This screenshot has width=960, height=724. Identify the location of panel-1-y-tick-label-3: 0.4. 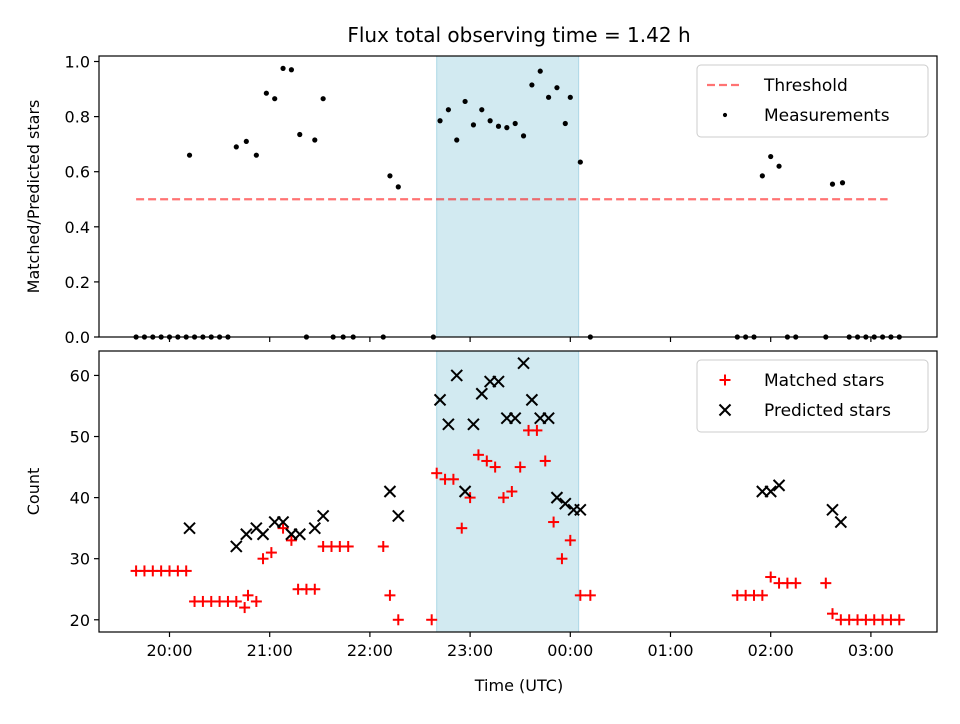
(77, 227).